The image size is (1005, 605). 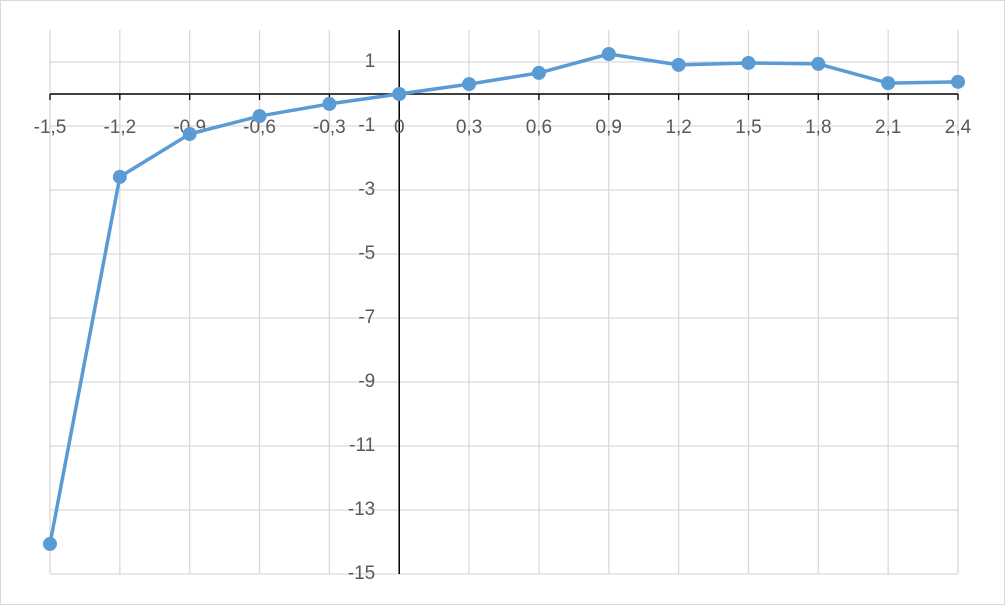 What do you see at coordinates (361, 509) in the screenshot?
I see `y-tick-label: -13` at bounding box center [361, 509].